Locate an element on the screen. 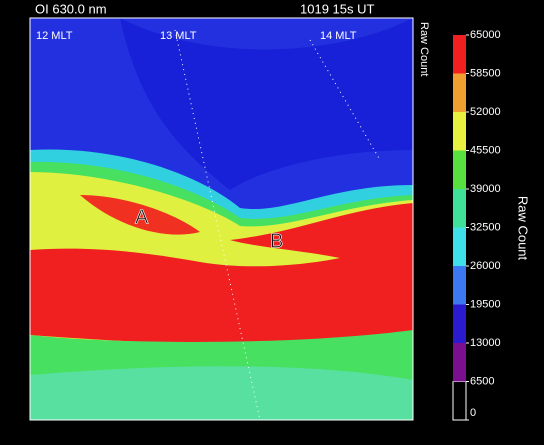  annotation: B is located at coordinates (276, 241).